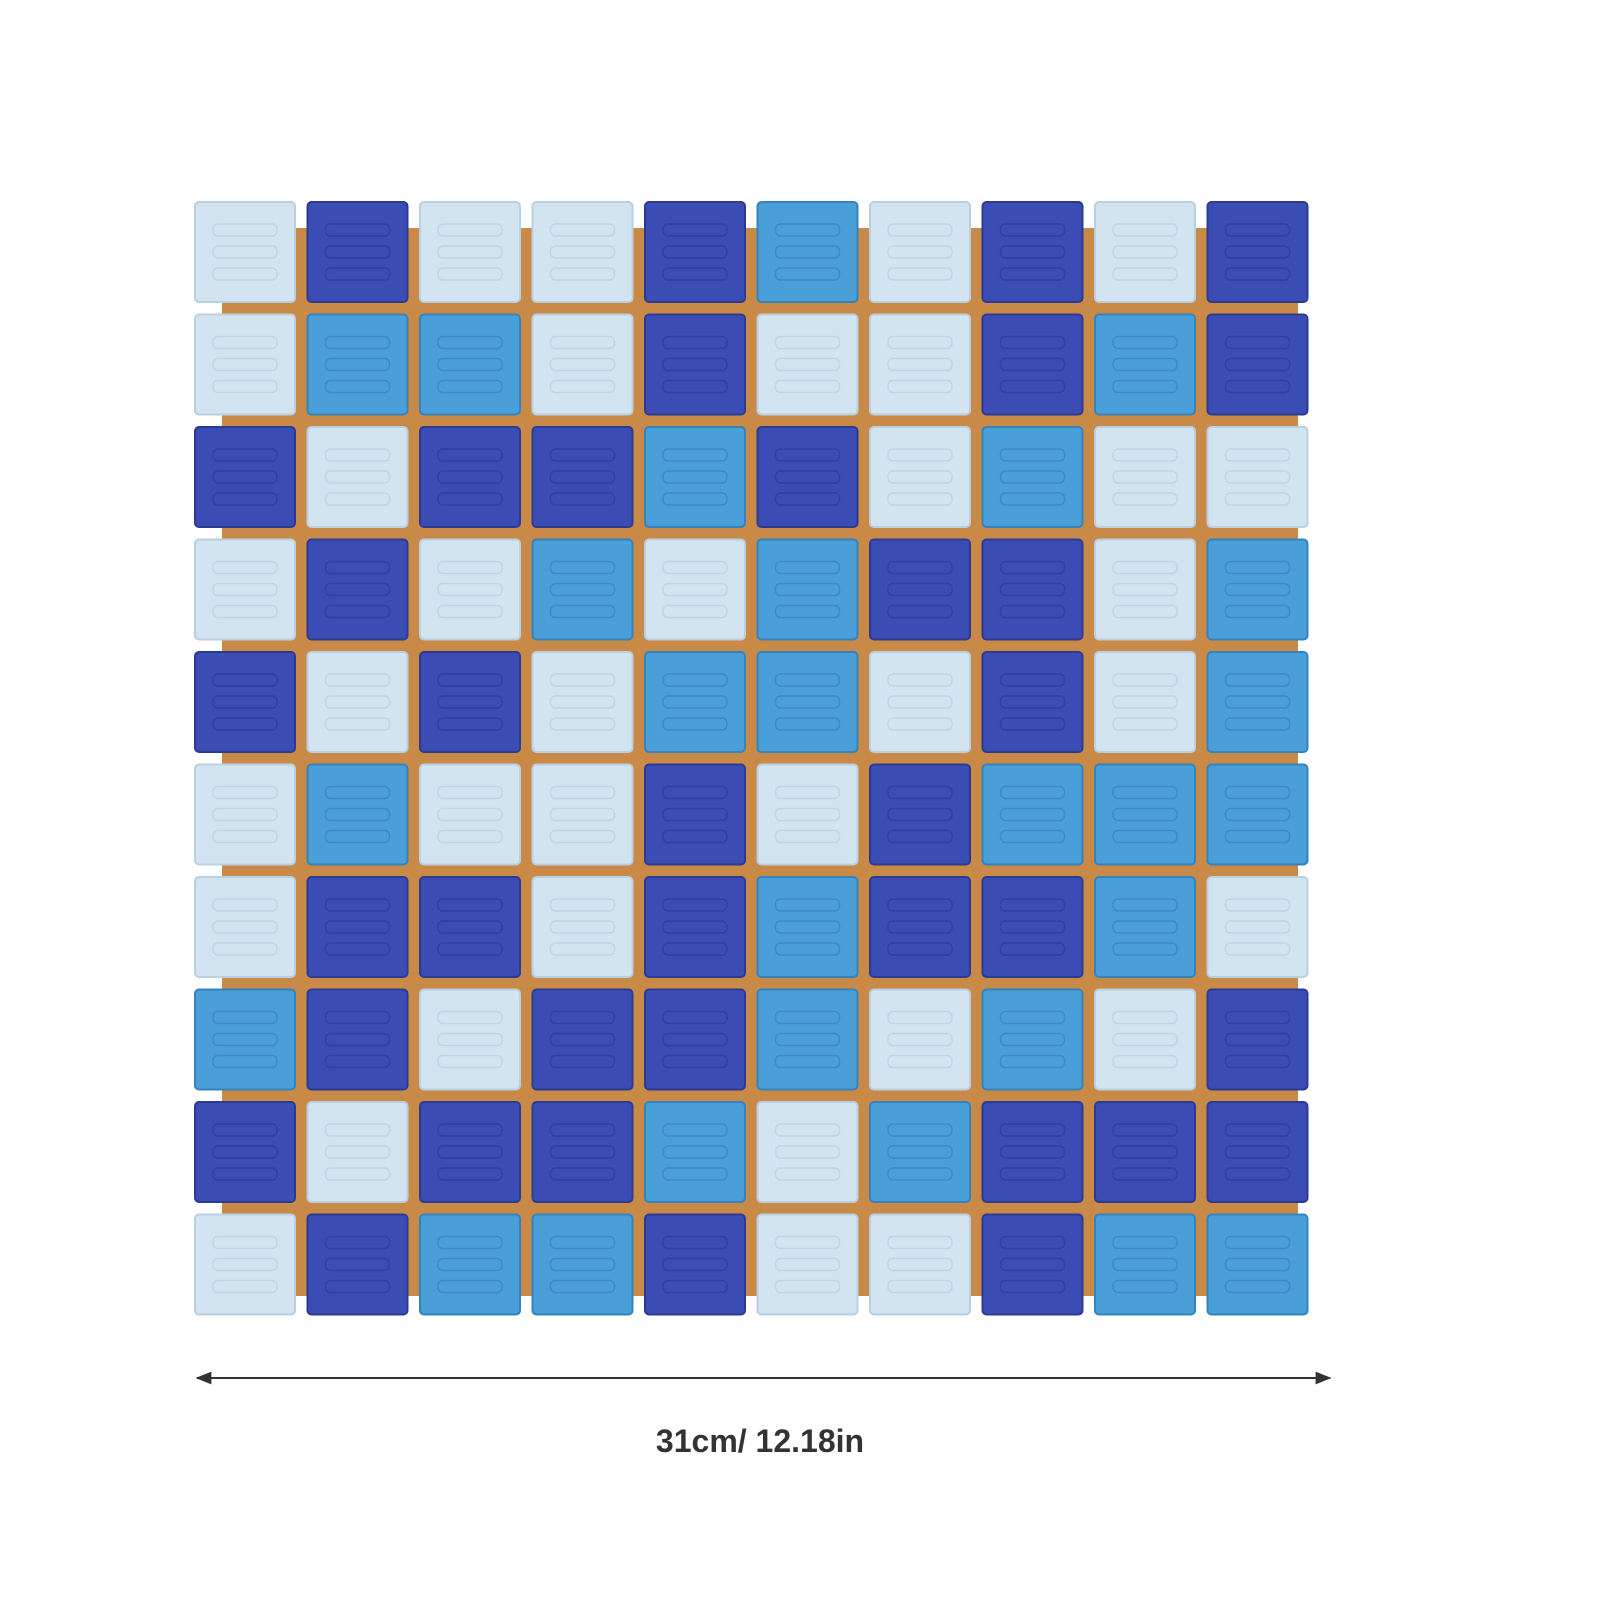  I want to click on dimension-label: 31cm/ 12.18in, so click(760, 1441).